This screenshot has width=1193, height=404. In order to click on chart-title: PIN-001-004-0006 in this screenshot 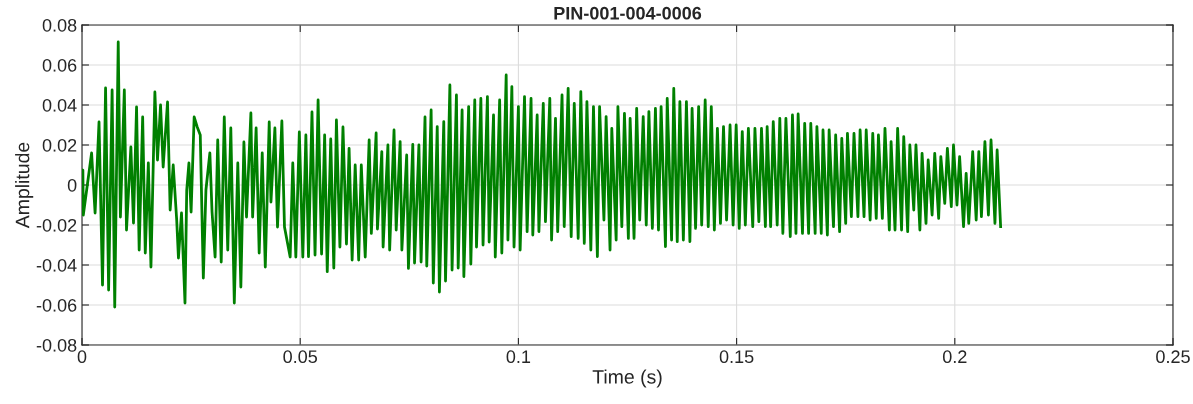, I will do `click(628, 13)`.